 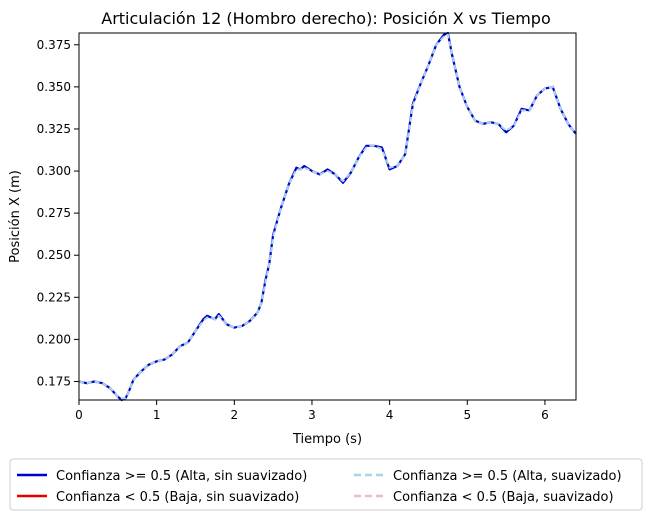 I want to click on x-axis-label: Tiempo (s), so click(x=327, y=439).